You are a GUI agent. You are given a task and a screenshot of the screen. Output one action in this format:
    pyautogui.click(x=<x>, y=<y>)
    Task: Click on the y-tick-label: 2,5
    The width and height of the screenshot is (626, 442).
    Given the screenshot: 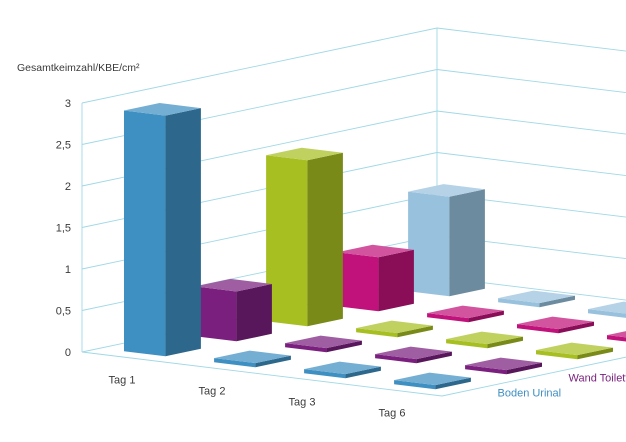 What is the action you would take?
    pyautogui.click(x=63, y=146)
    